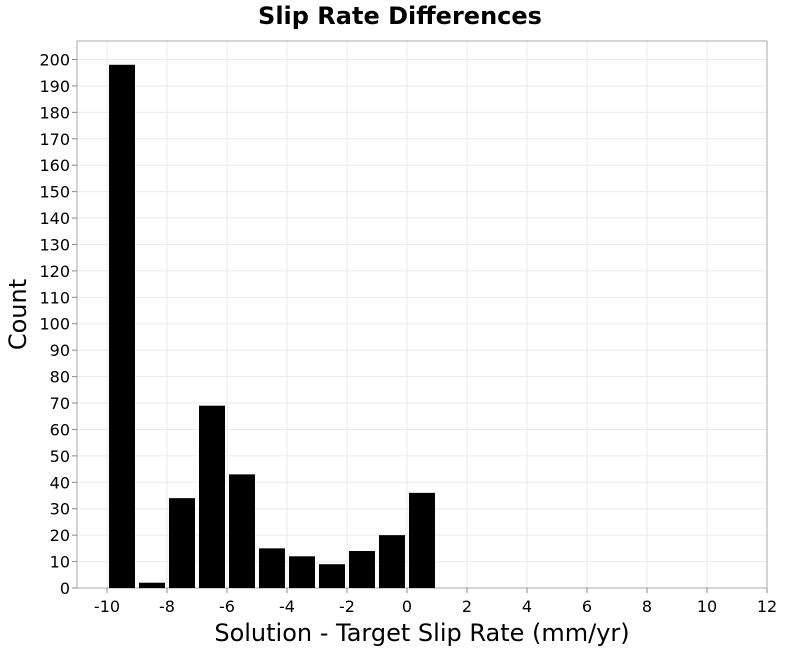  I want to click on y-axis-label: Count, so click(18, 314).